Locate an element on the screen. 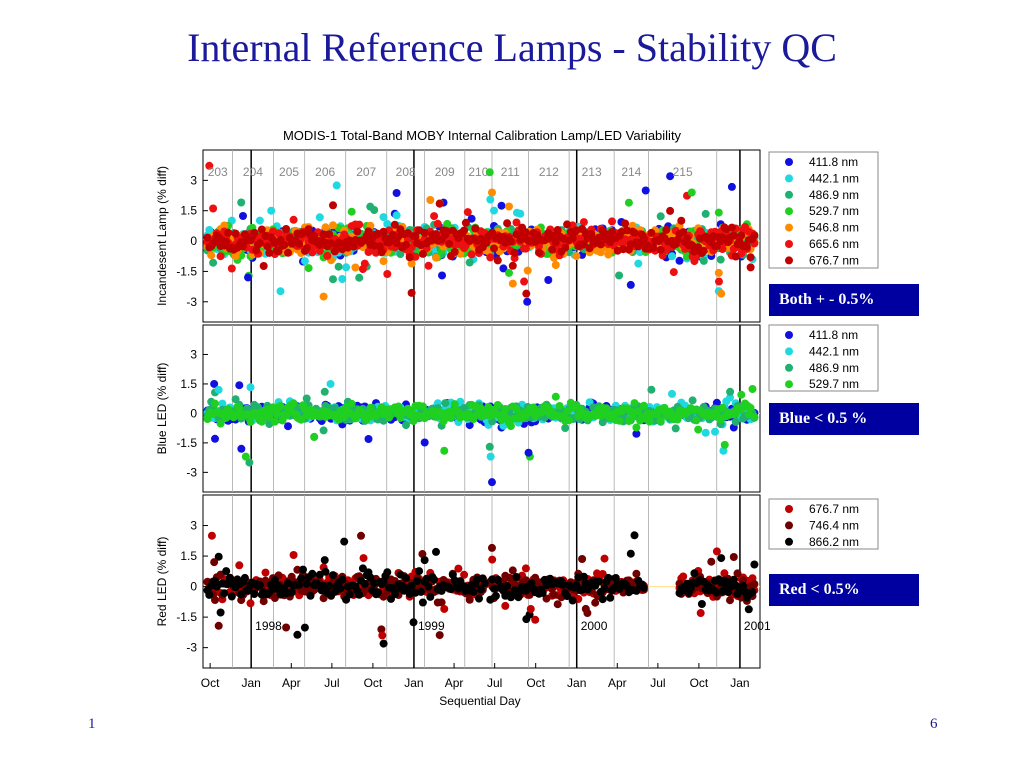 This screenshot has width=1024, height=768. slide-title: Internal Reference Lamps - Stability QC is located at coordinates (512, 47).